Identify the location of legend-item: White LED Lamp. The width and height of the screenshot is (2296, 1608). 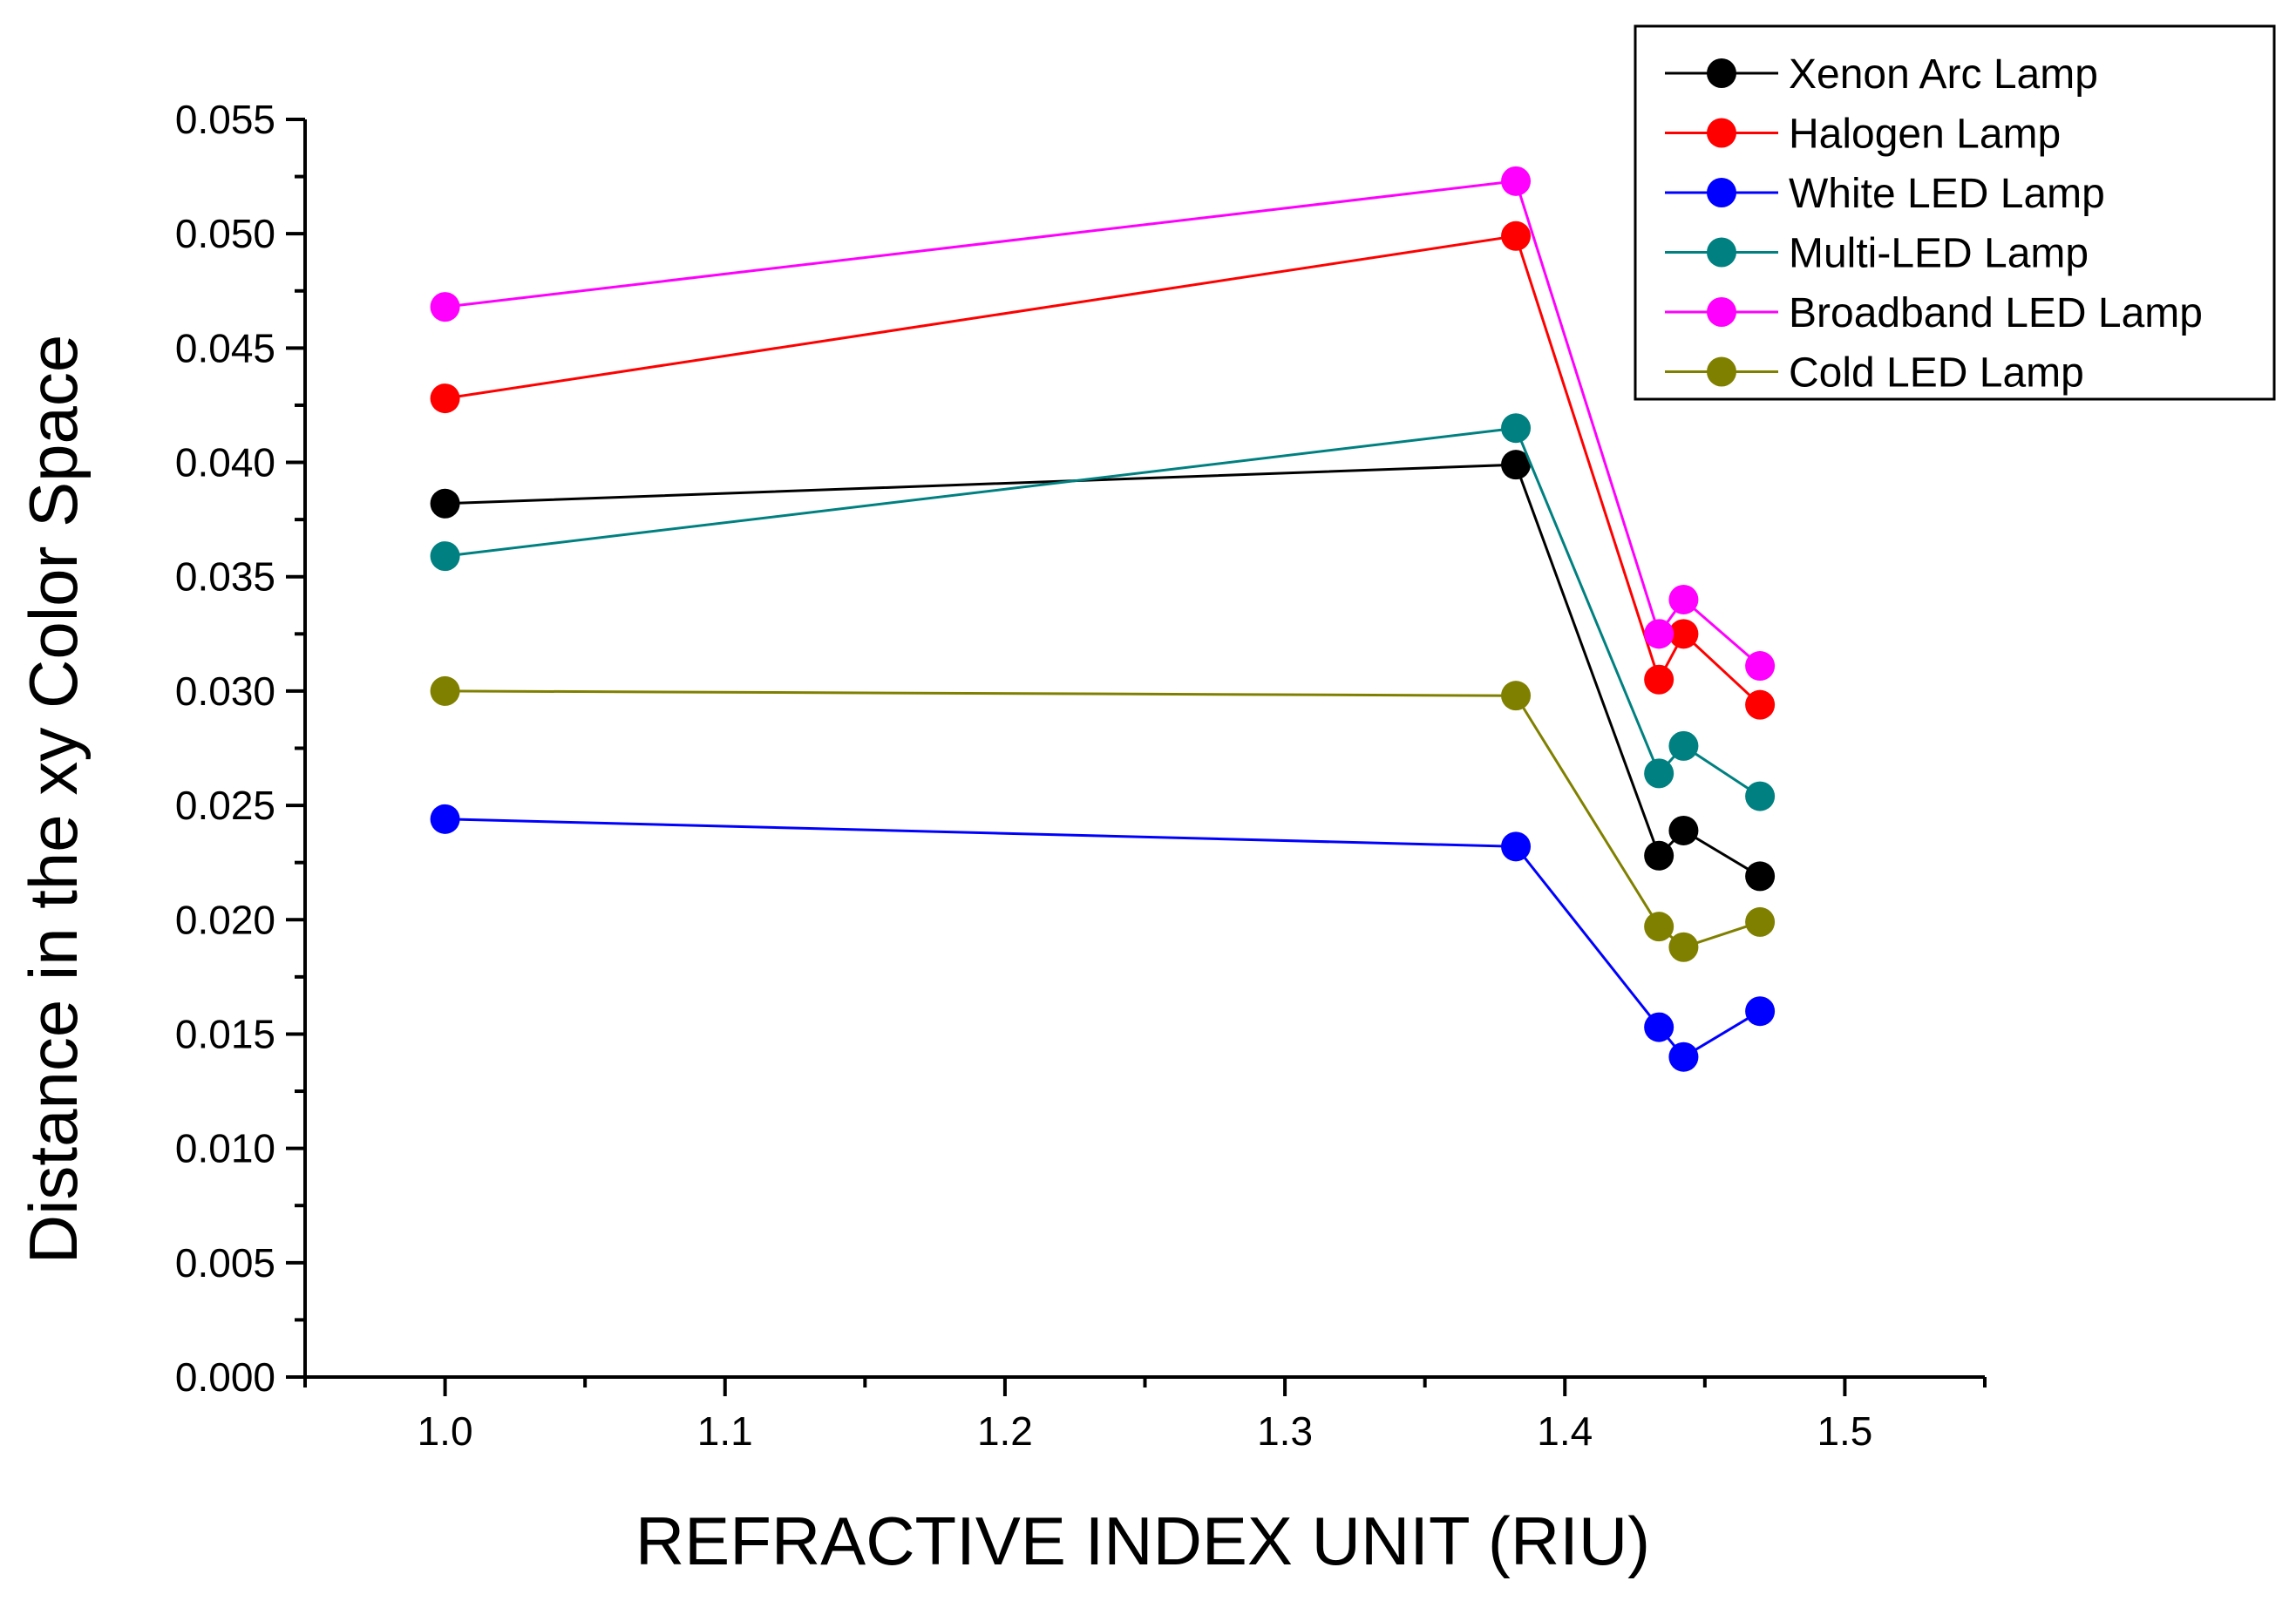
(1885, 194).